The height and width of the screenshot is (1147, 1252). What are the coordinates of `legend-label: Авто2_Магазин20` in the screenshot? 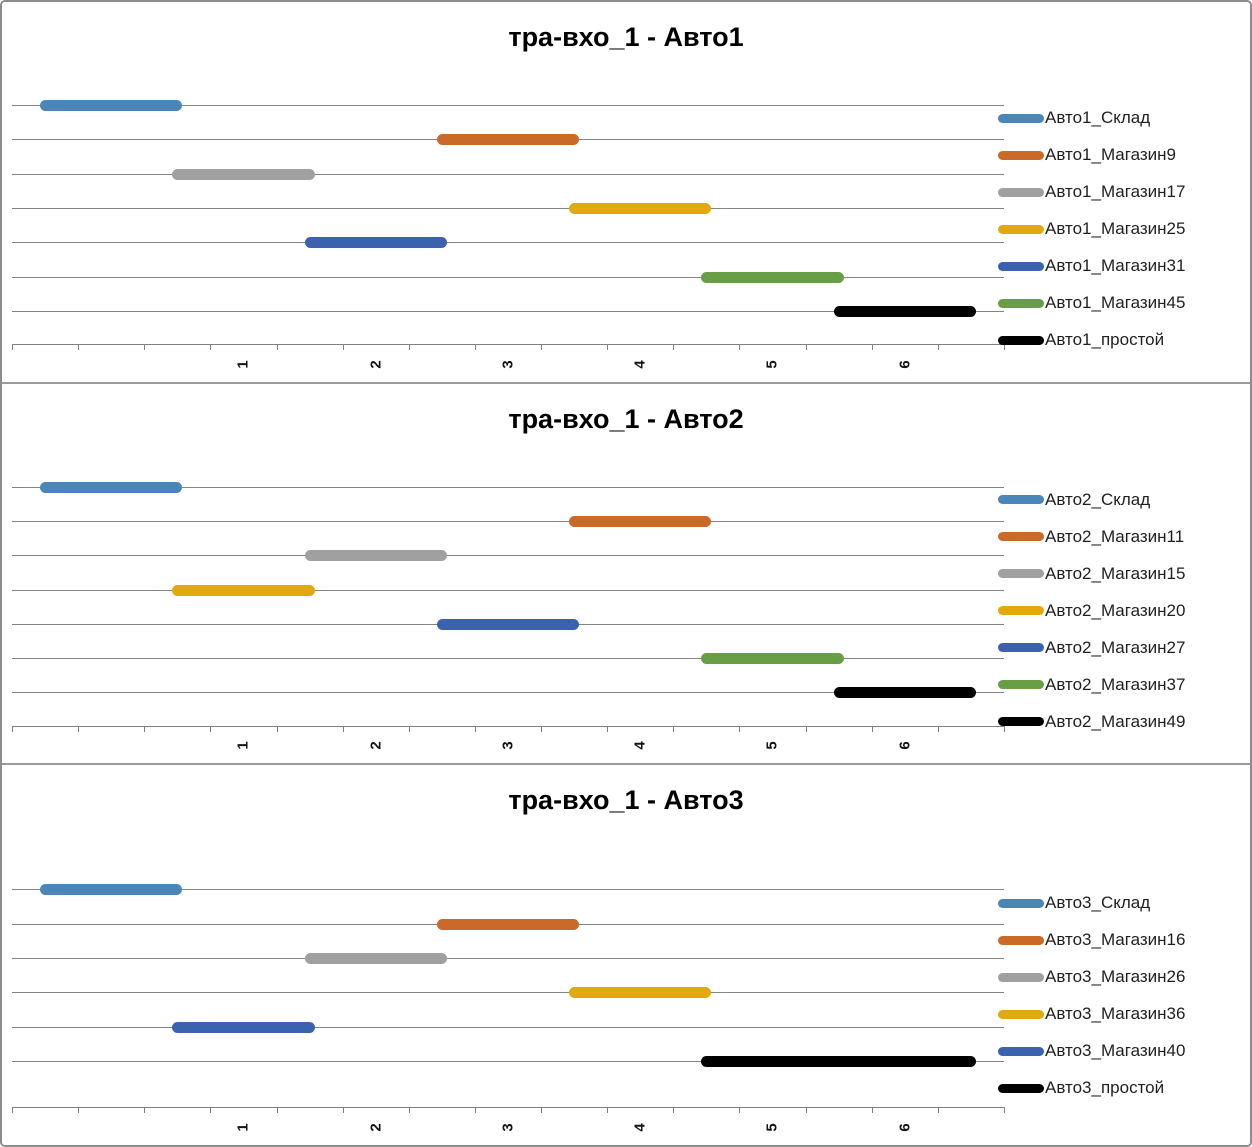 It's located at (1115, 610).